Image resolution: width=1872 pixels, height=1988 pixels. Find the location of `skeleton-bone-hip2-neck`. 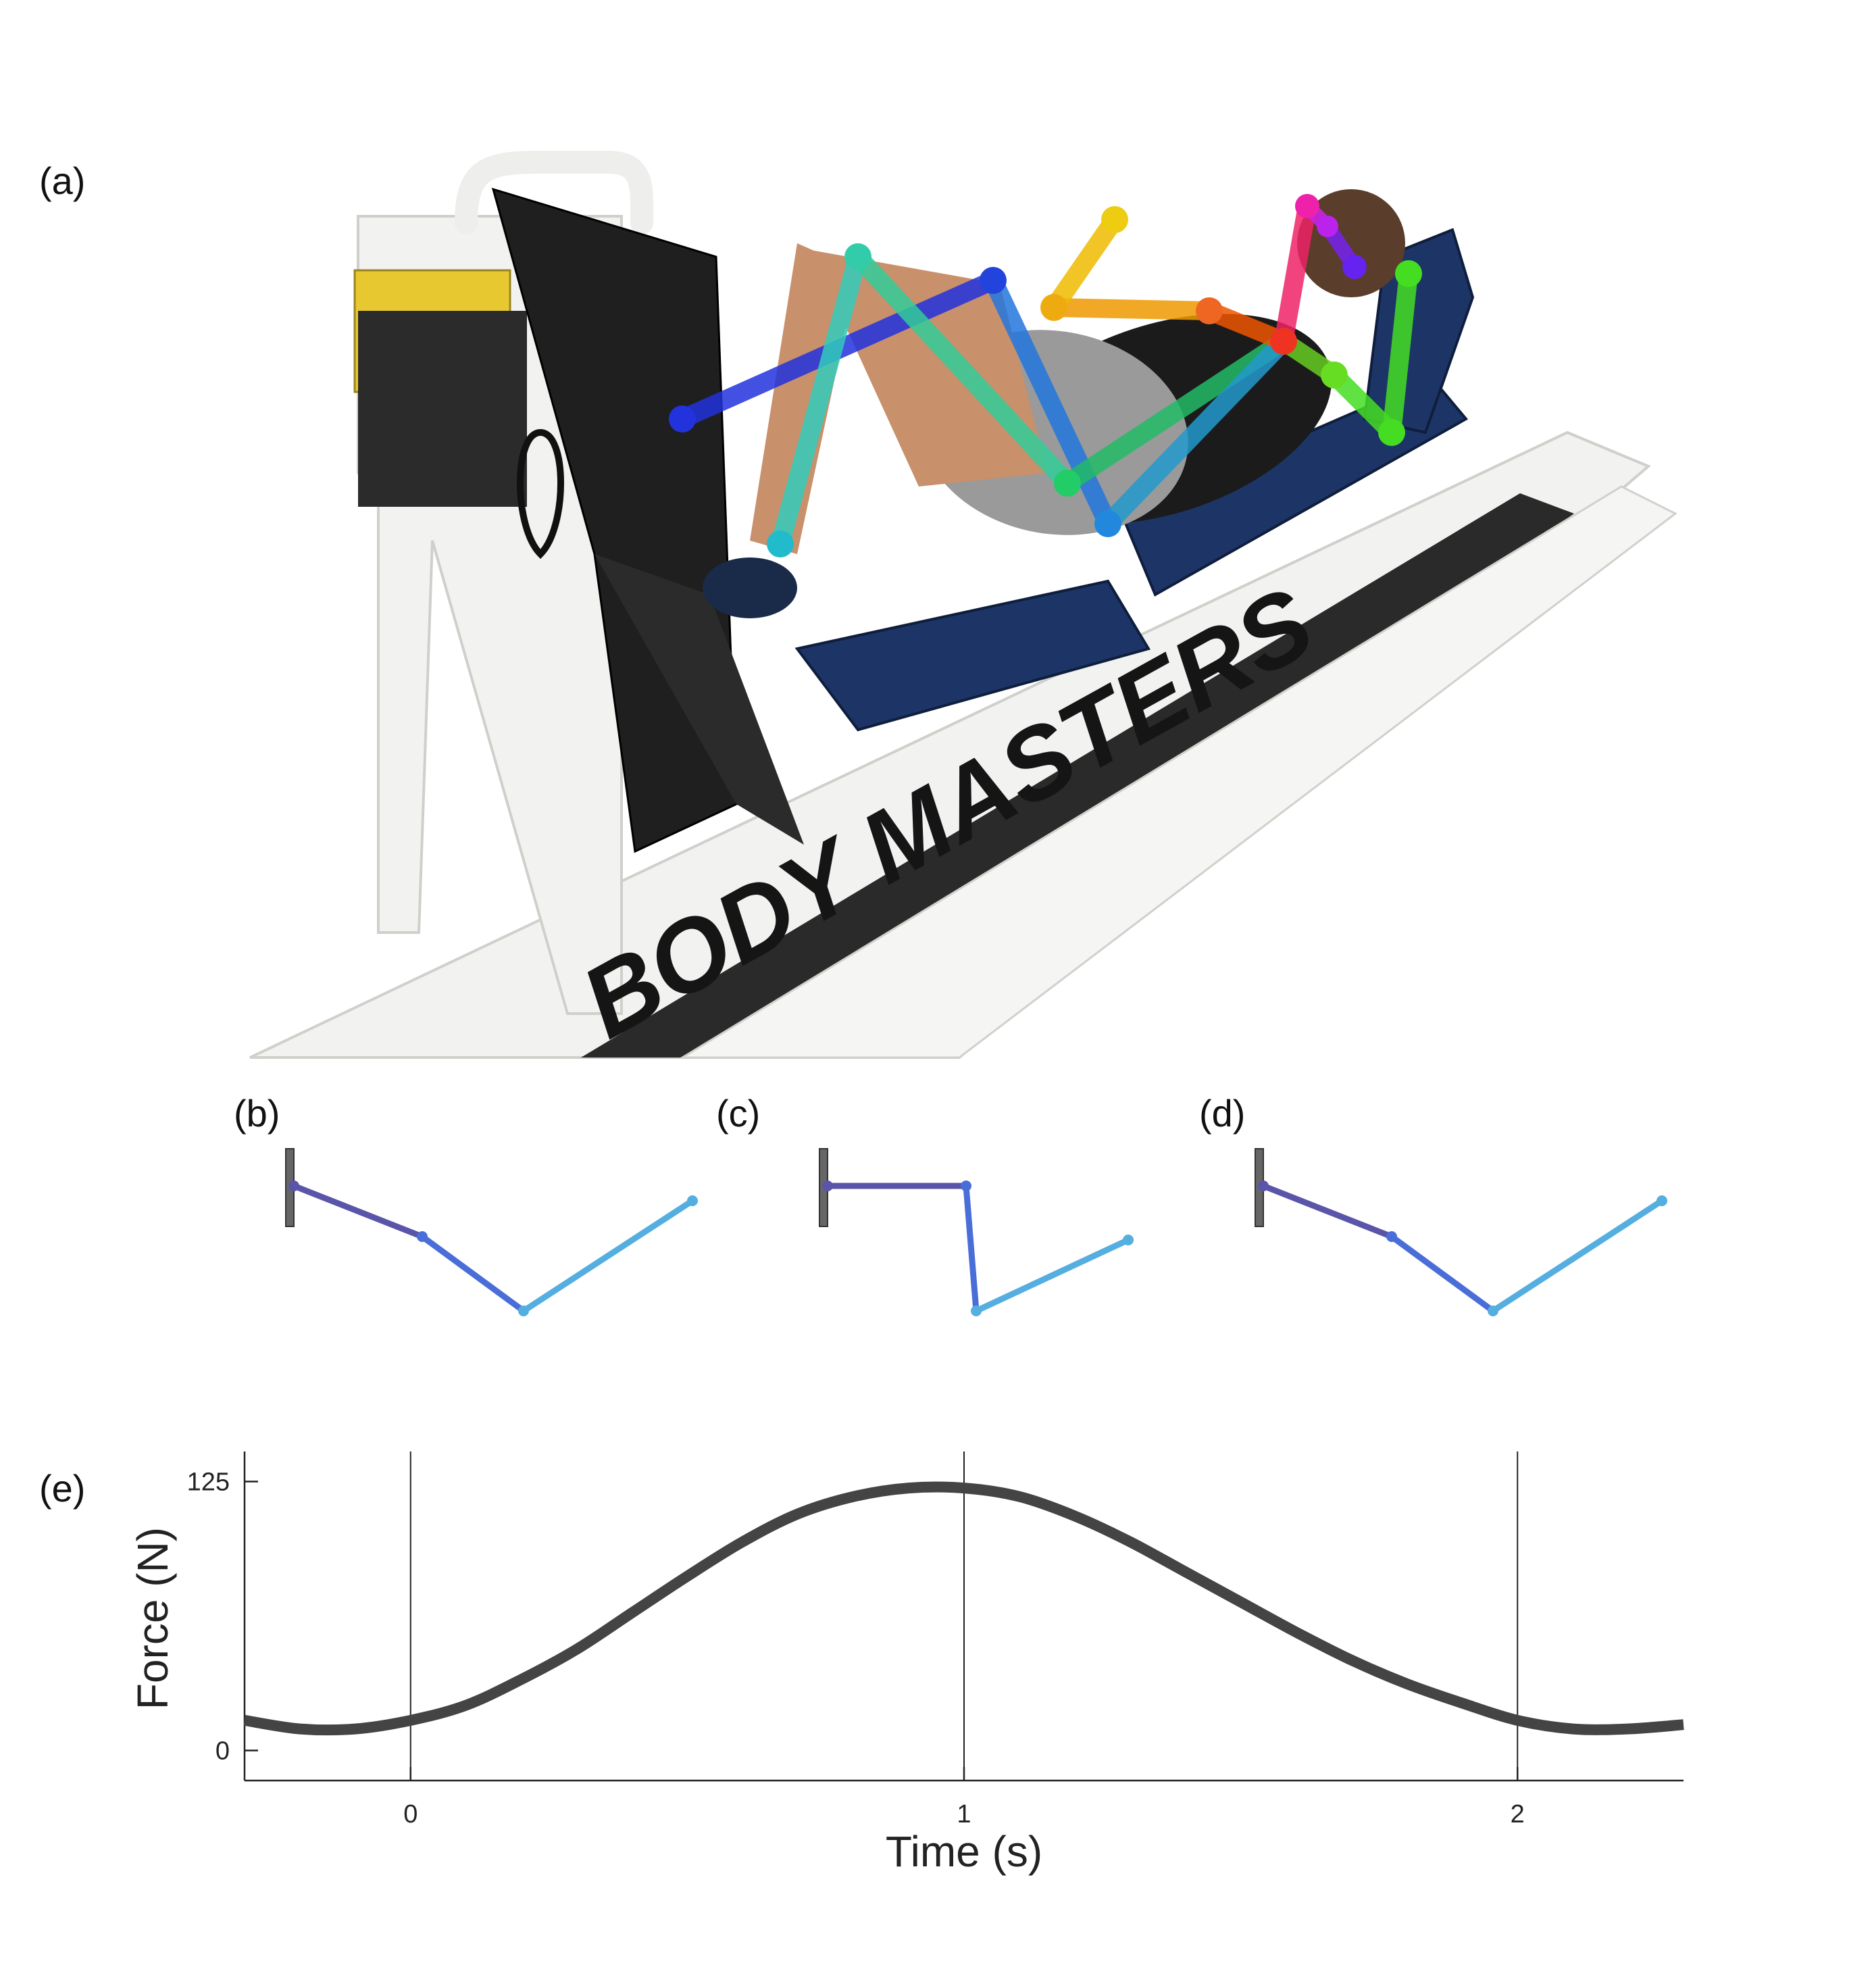

skeleton-bone-hip2-neck is located at coordinates (1195, 432).